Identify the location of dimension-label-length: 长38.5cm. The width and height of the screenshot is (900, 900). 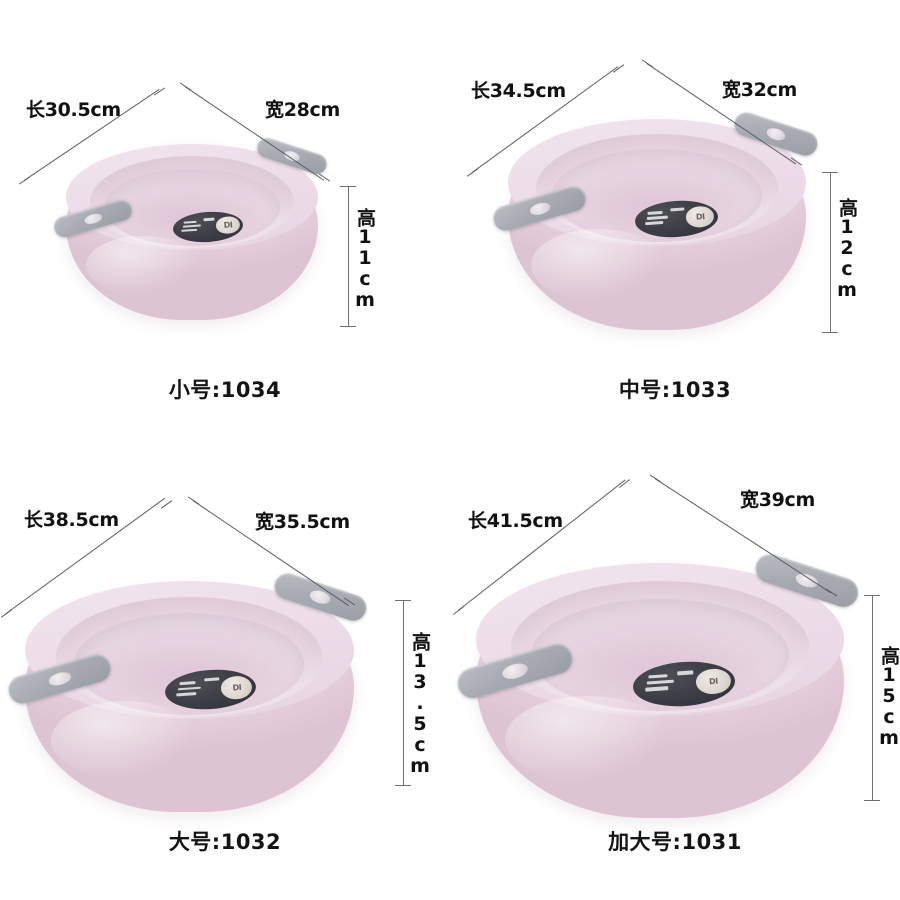
(71, 520).